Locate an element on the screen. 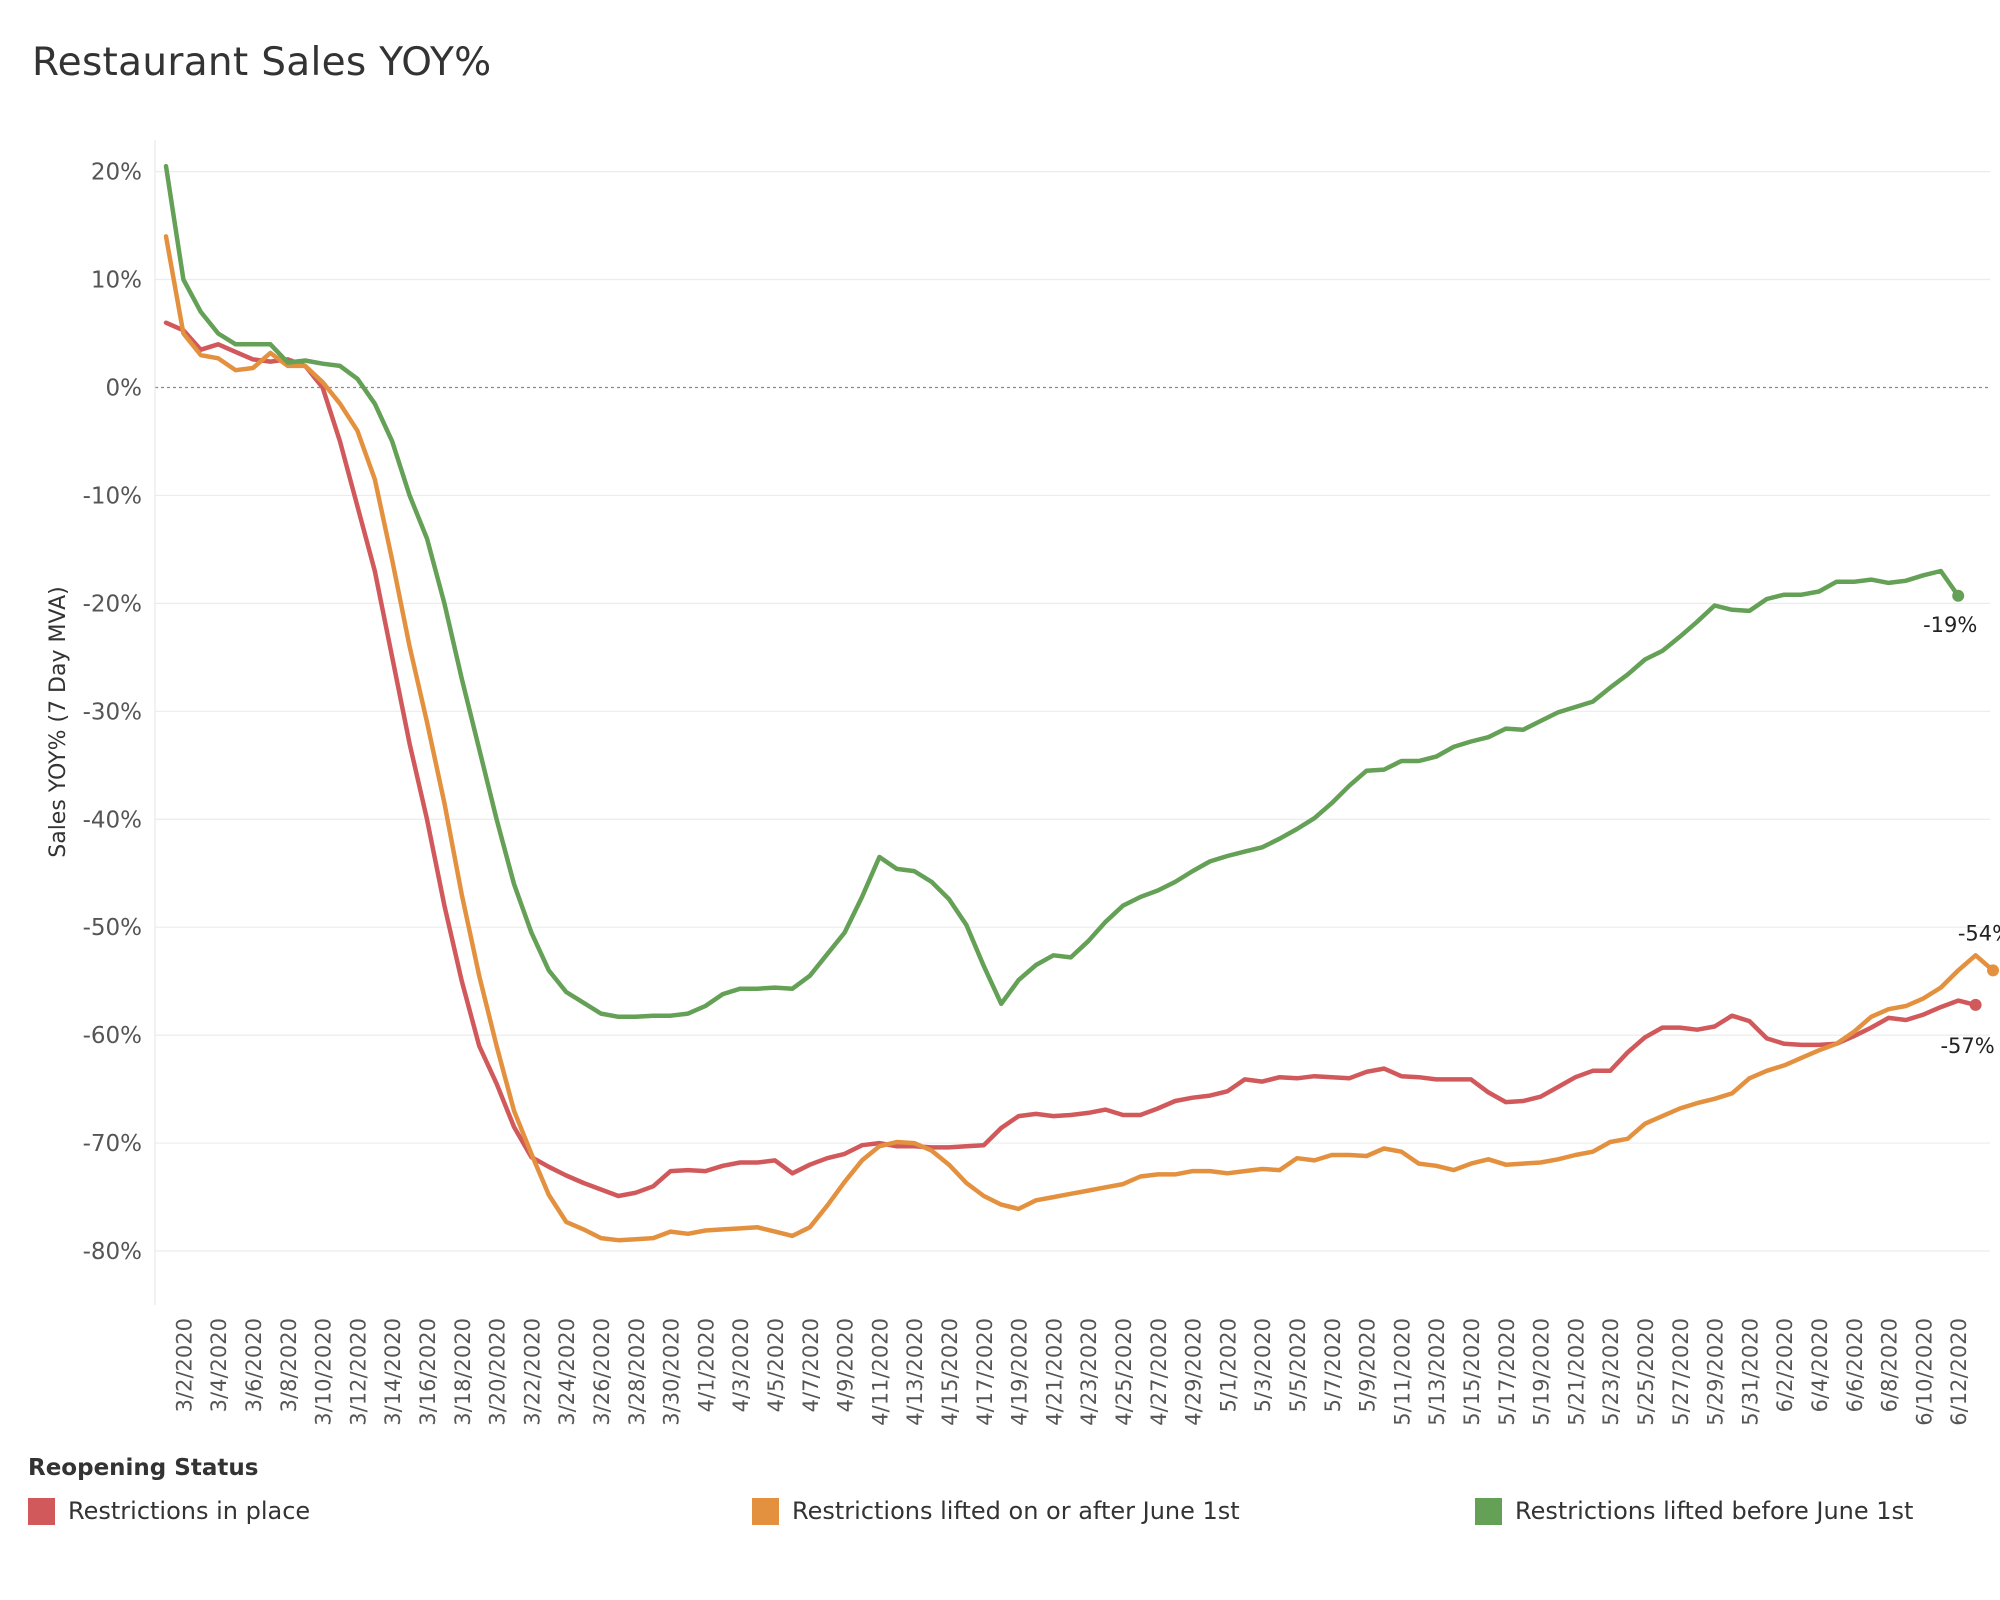 Image resolution: width=2000 pixels, height=1600 pixels. legend-title: Reopening Status is located at coordinates (143, 1468).